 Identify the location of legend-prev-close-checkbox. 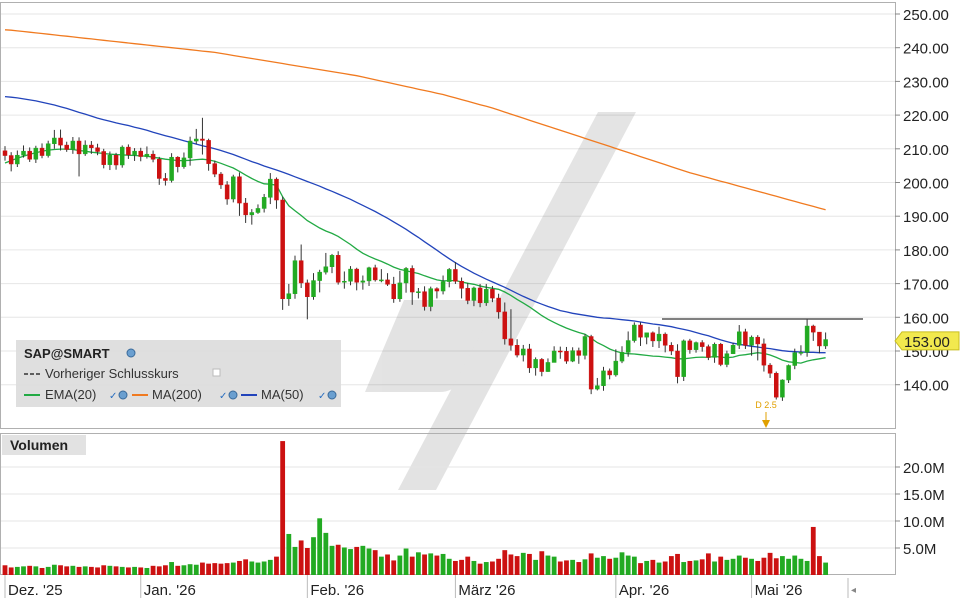
(216, 372).